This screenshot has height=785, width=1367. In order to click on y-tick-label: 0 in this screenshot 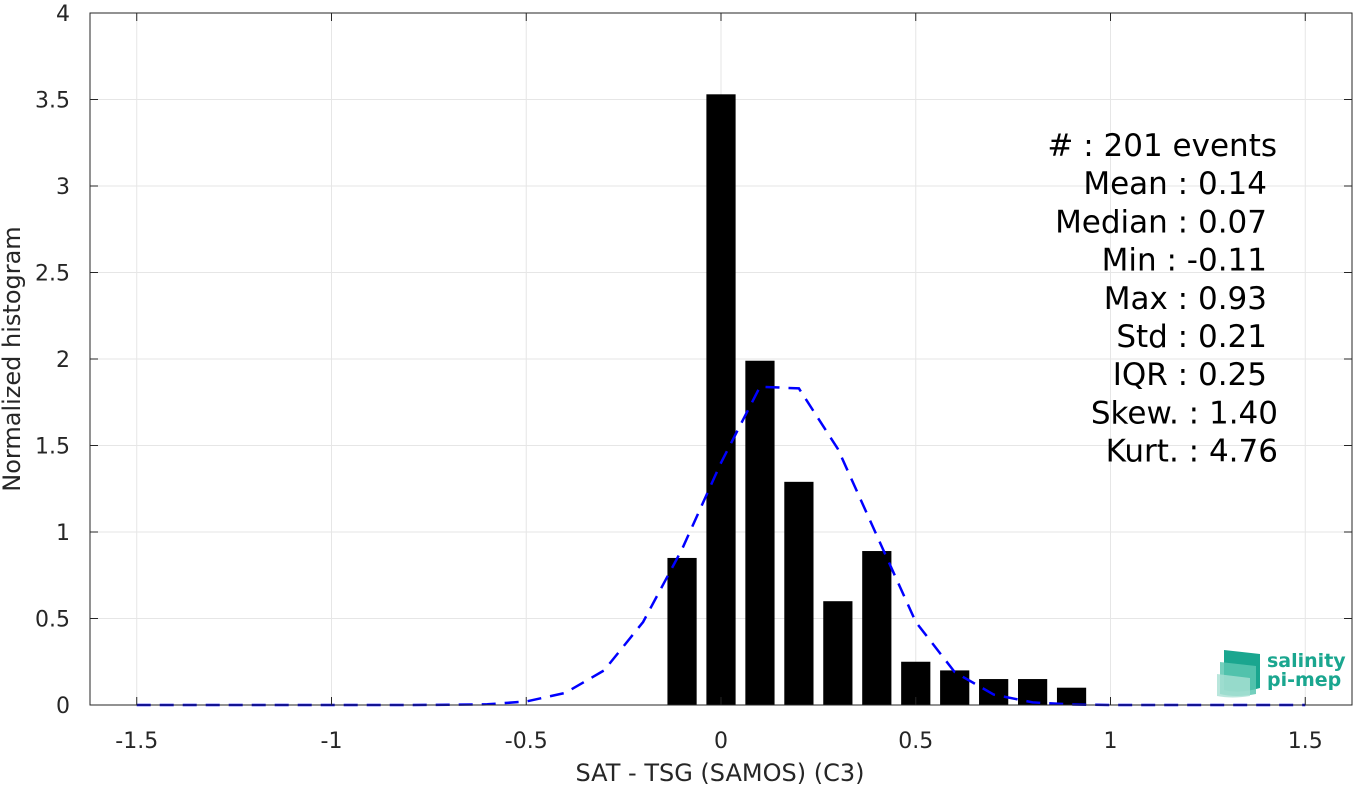, I will do `click(63, 706)`.